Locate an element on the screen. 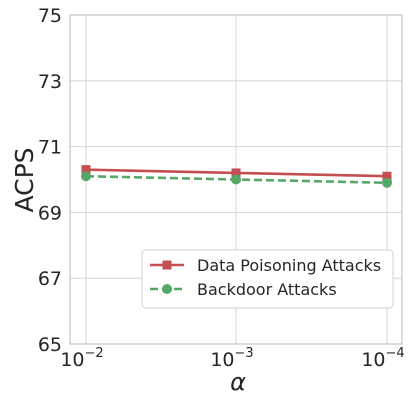 This screenshot has height=396, width=410. y-axis-label: ACPS is located at coordinates (24, 179).